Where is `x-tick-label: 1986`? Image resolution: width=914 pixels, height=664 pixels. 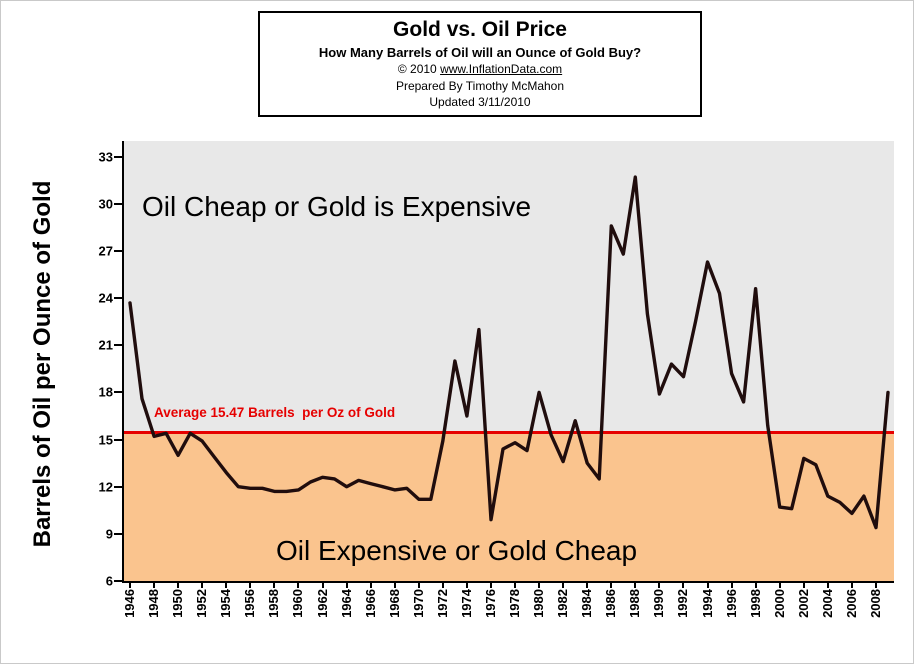 x-tick-label: 1986 is located at coordinates (611, 603).